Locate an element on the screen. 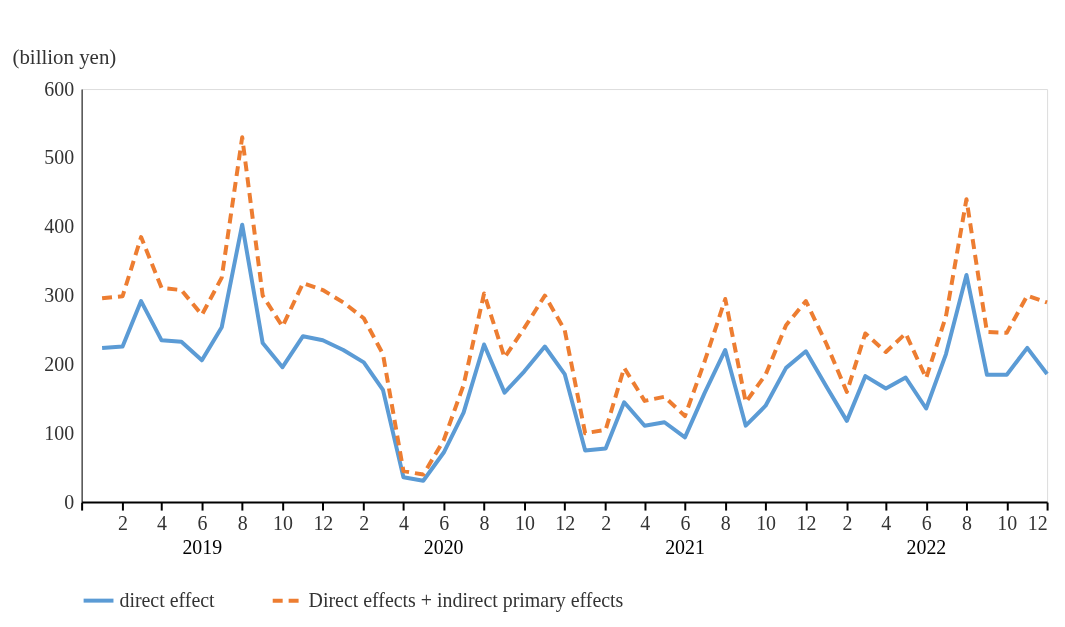  text: 2019 is located at coordinates (202, 546).